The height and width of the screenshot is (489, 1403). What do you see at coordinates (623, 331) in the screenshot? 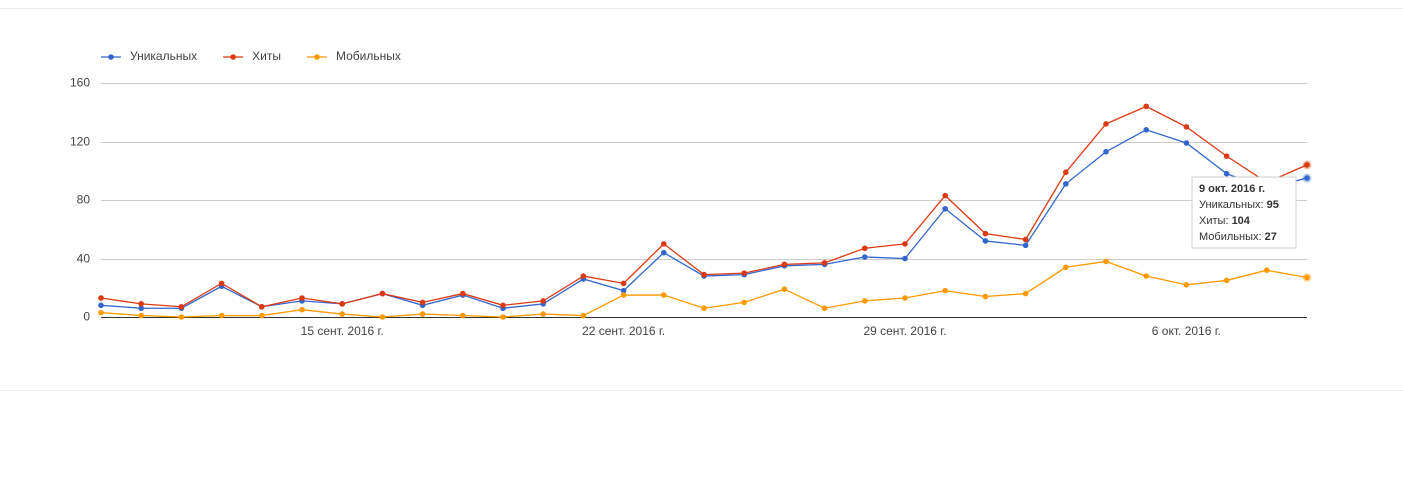
I see `x-tick-label: 22 сент. 2016 г.` at bounding box center [623, 331].